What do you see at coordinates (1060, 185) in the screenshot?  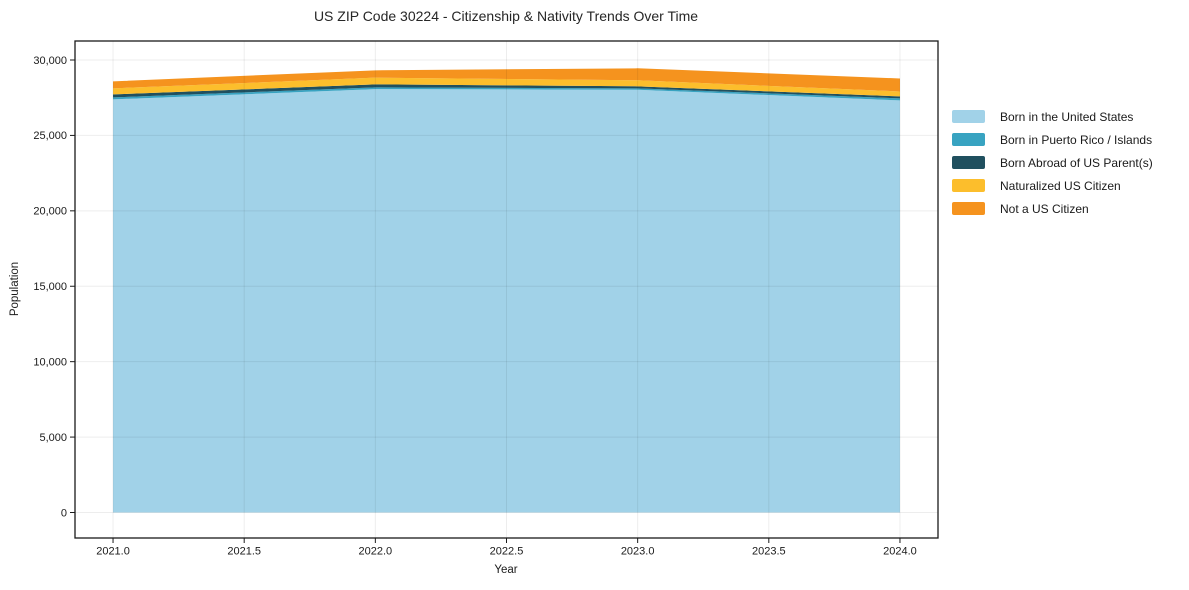 I see `legend-item-label: Naturalized US Citizen` at bounding box center [1060, 185].